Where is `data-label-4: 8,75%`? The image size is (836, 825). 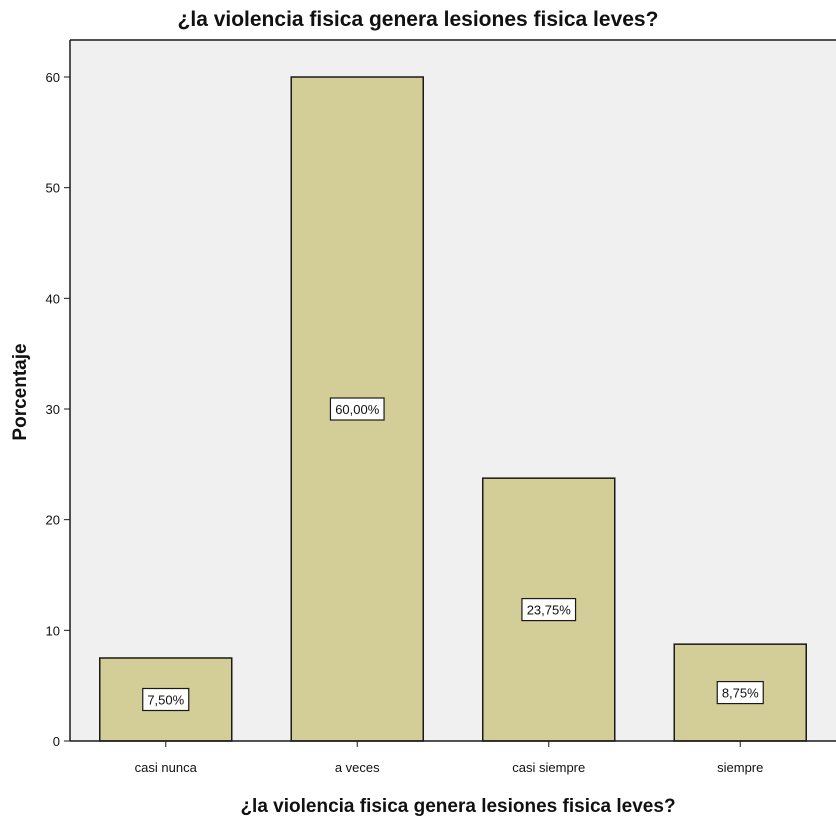 data-label-4: 8,75% is located at coordinates (740, 692).